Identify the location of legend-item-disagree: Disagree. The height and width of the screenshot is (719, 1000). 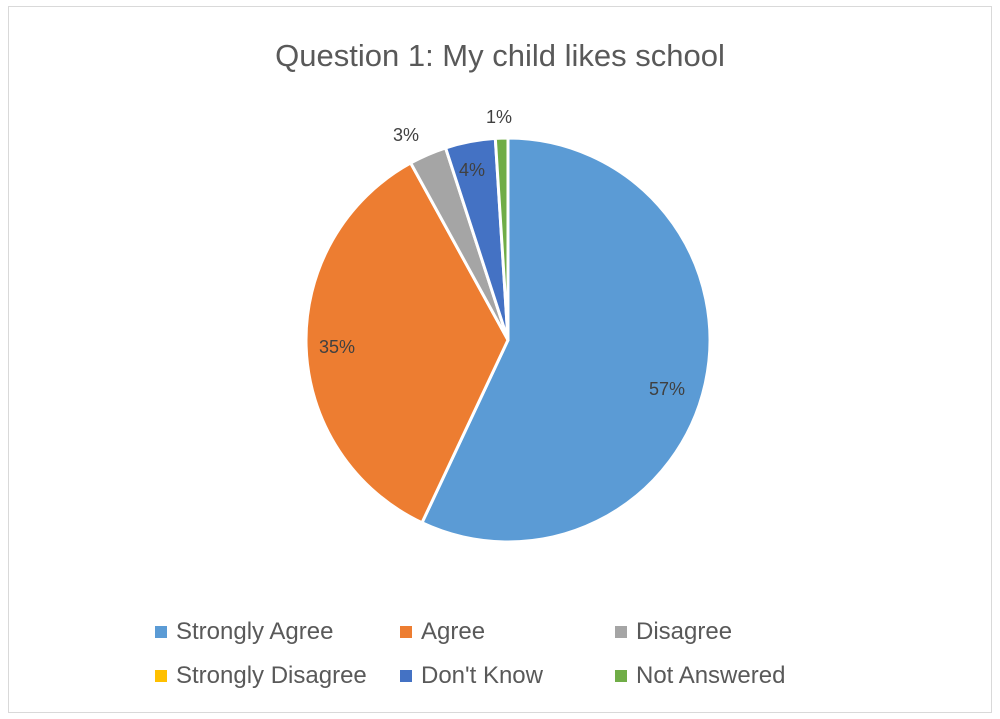
(745, 632).